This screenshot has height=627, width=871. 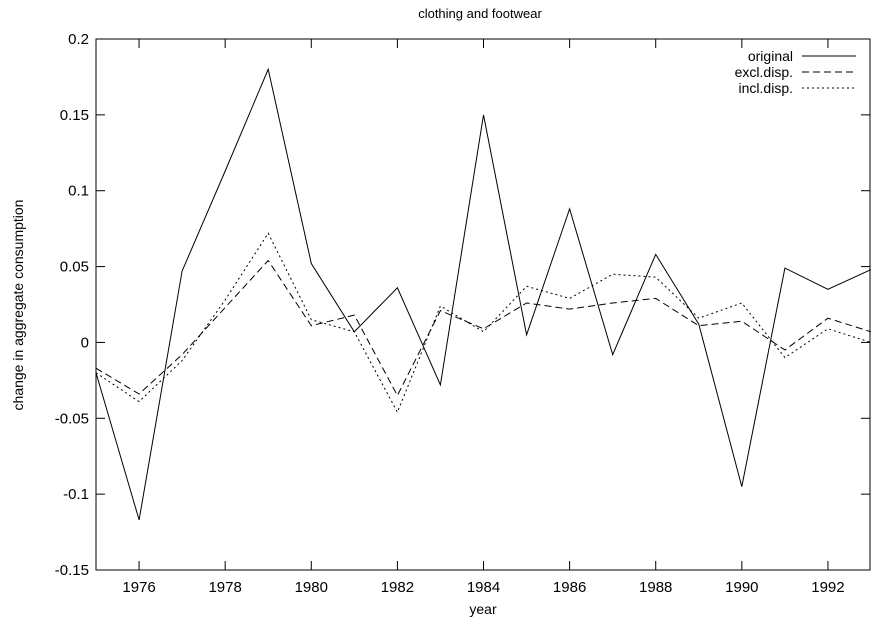 What do you see at coordinates (766, 88) in the screenshot?
I see `legend-label: incl.disp.` at bounding box center [766, 88].